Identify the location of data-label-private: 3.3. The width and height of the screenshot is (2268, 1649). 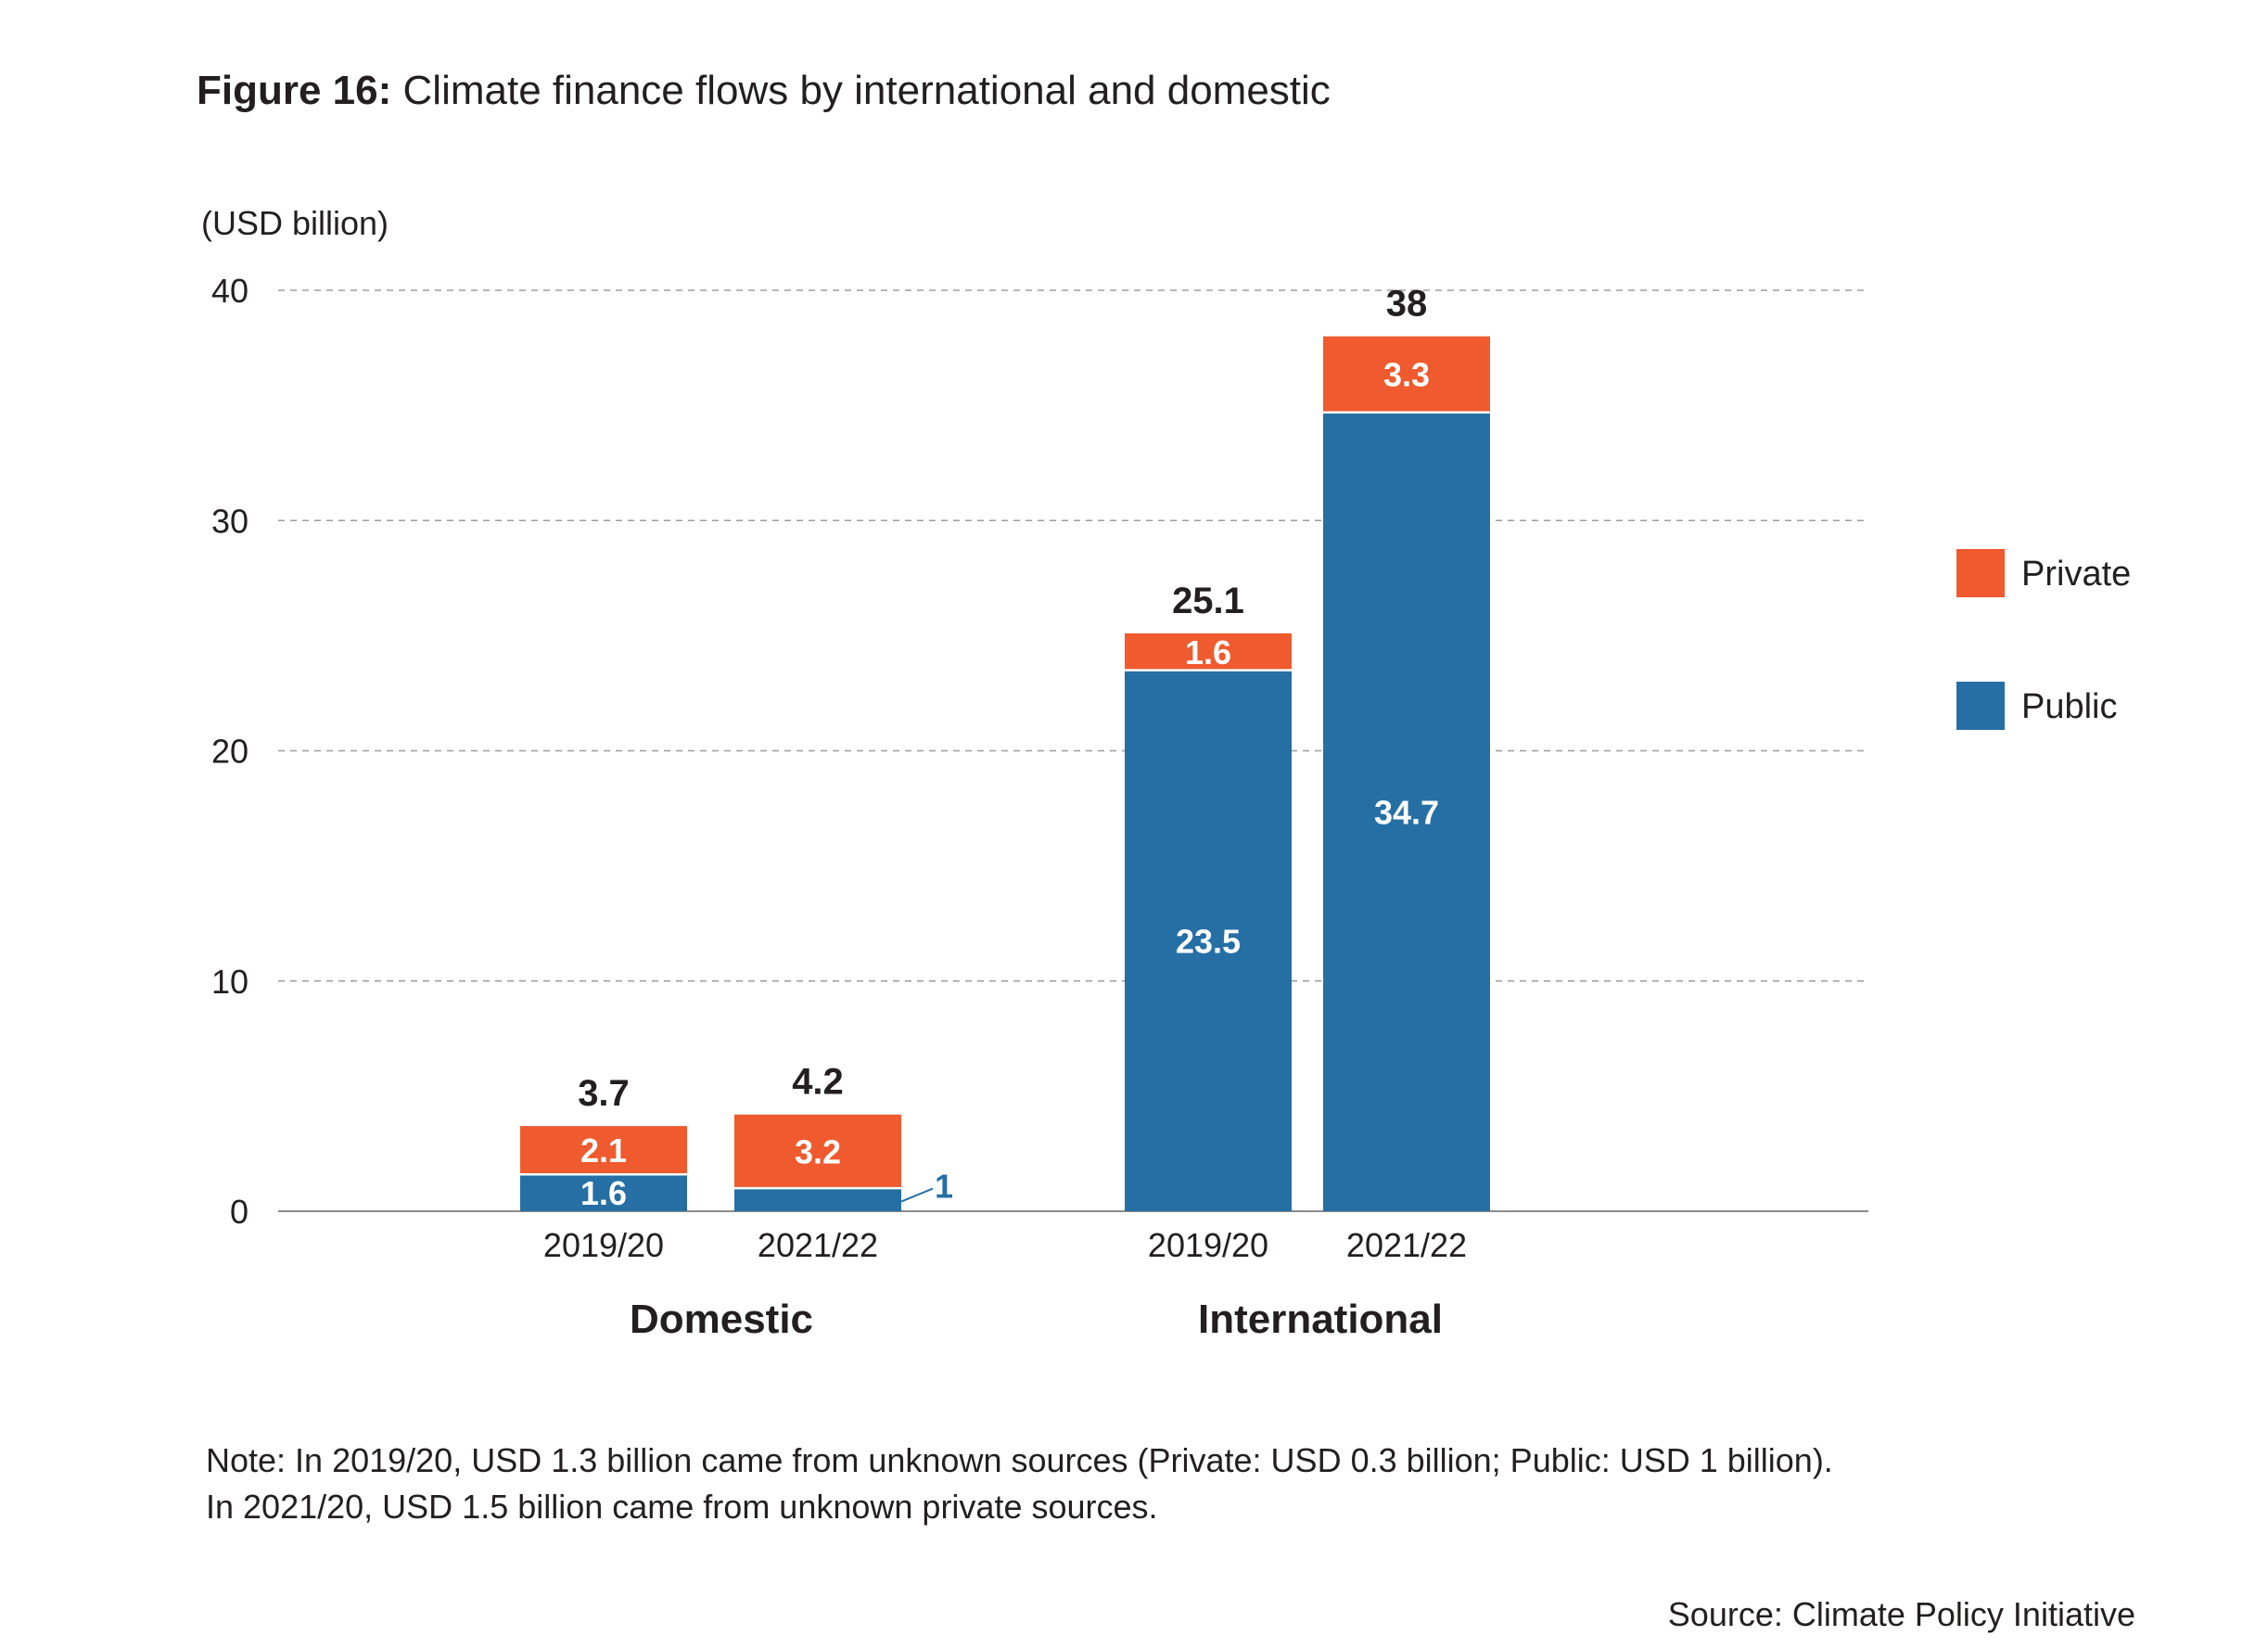
(1406, 375).